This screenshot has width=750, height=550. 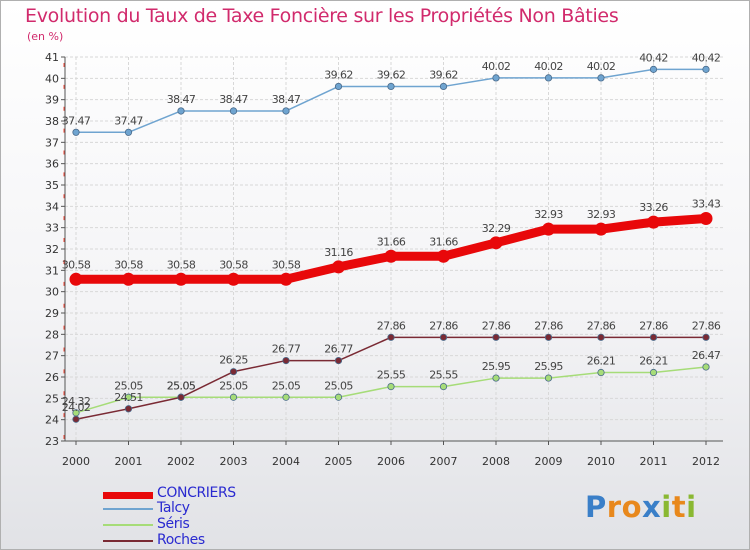 What do you see at coordinates (52, 270) in the screenshot?
I see `y-tick-label: 31` at bounding box center [52, 270].